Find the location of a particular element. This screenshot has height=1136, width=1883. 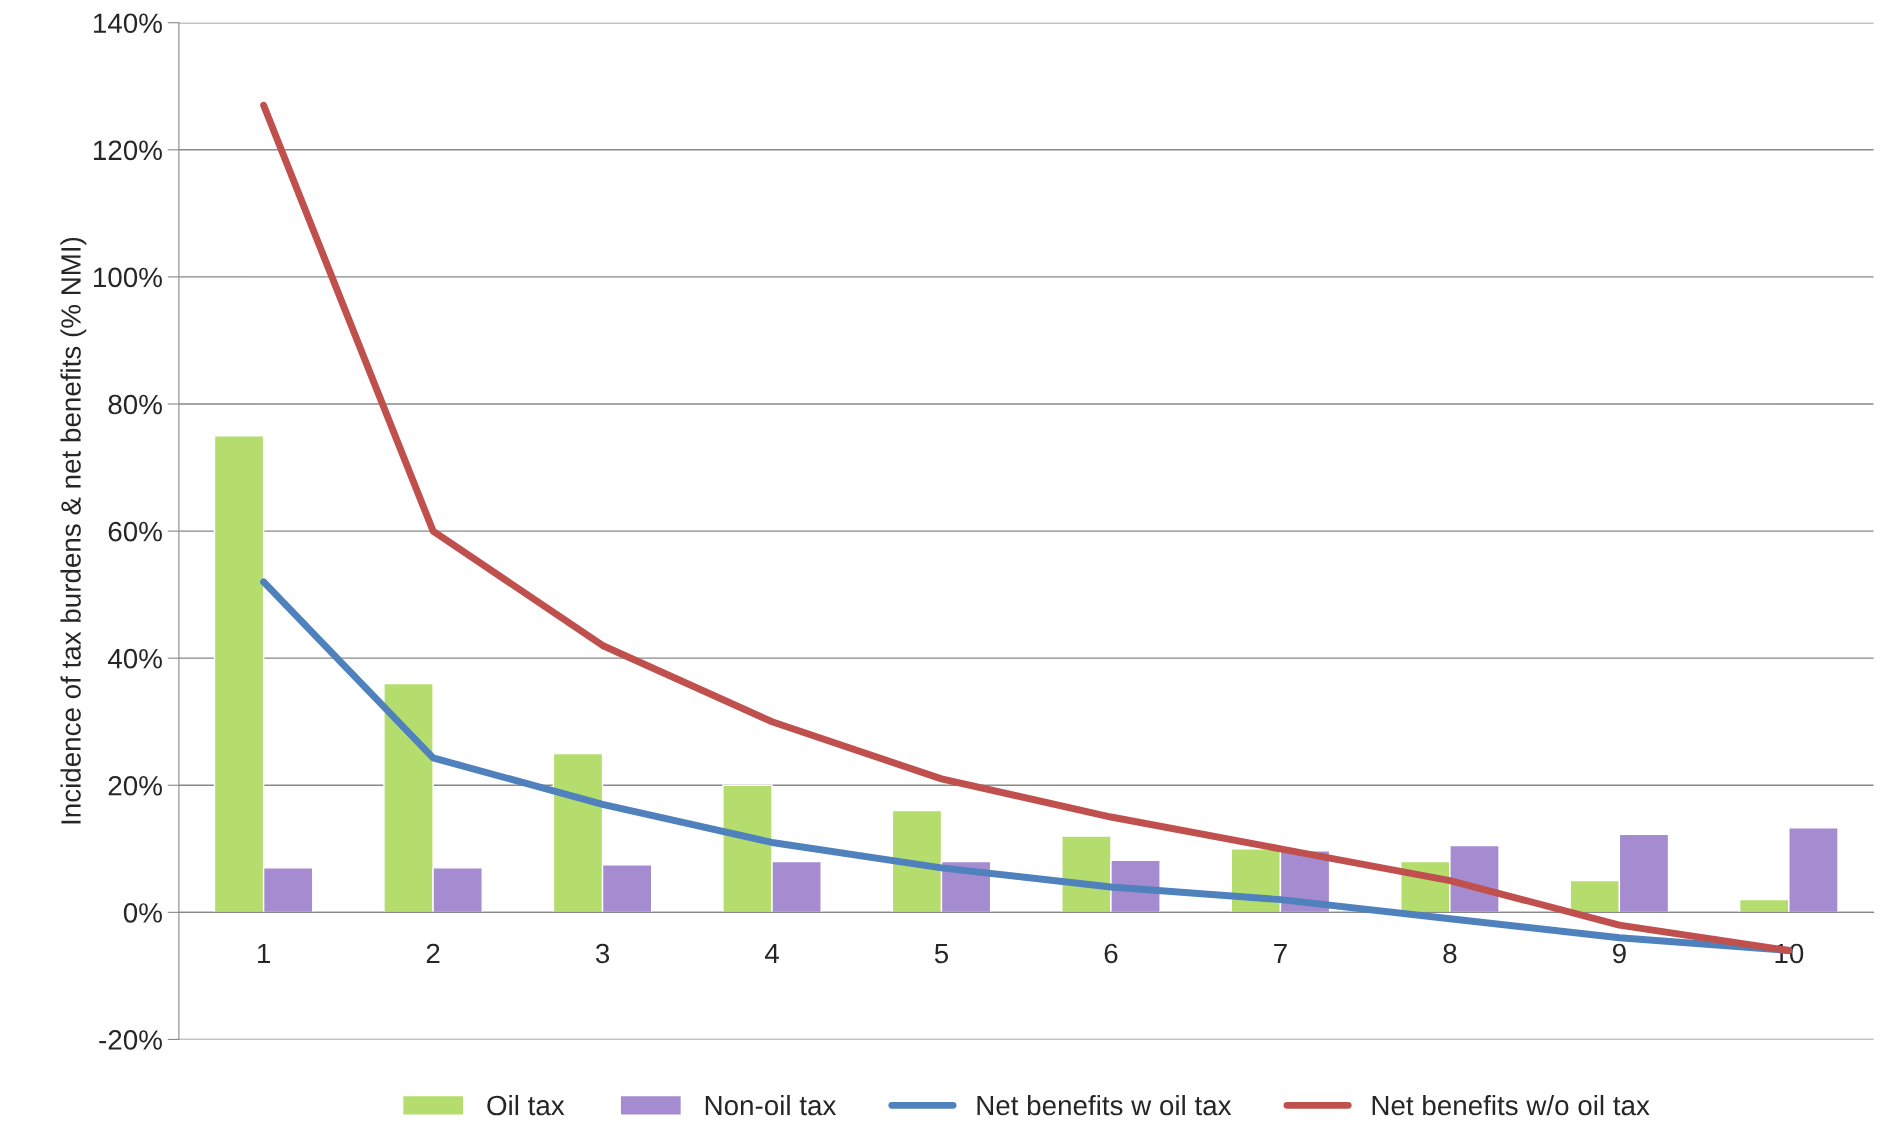

x-tick-label: 6 is located at coordinates (1111, 953).